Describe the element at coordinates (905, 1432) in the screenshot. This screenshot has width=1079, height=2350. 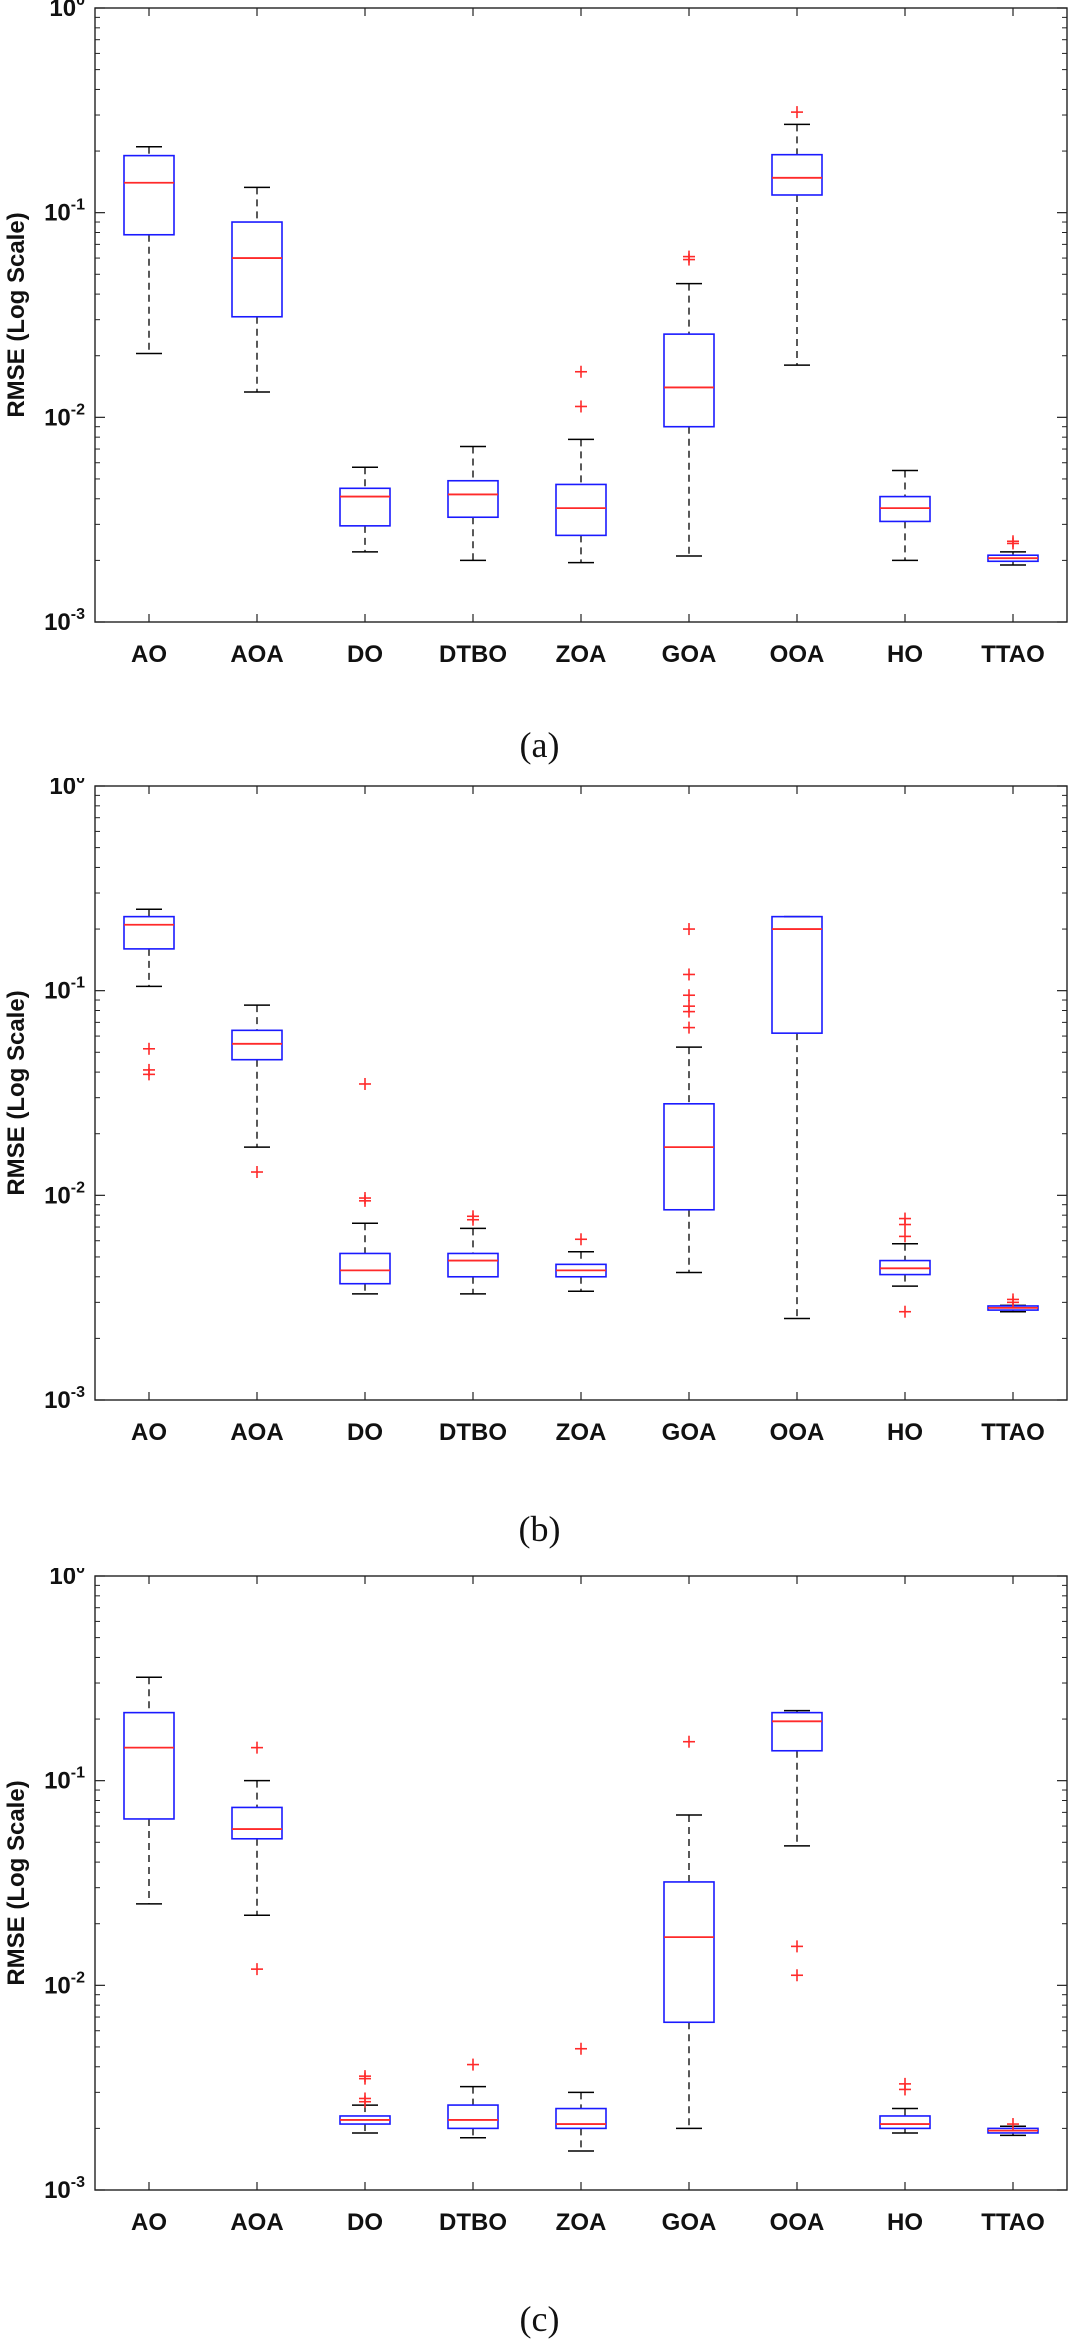
I see `x-tick-label: HO` at that location.